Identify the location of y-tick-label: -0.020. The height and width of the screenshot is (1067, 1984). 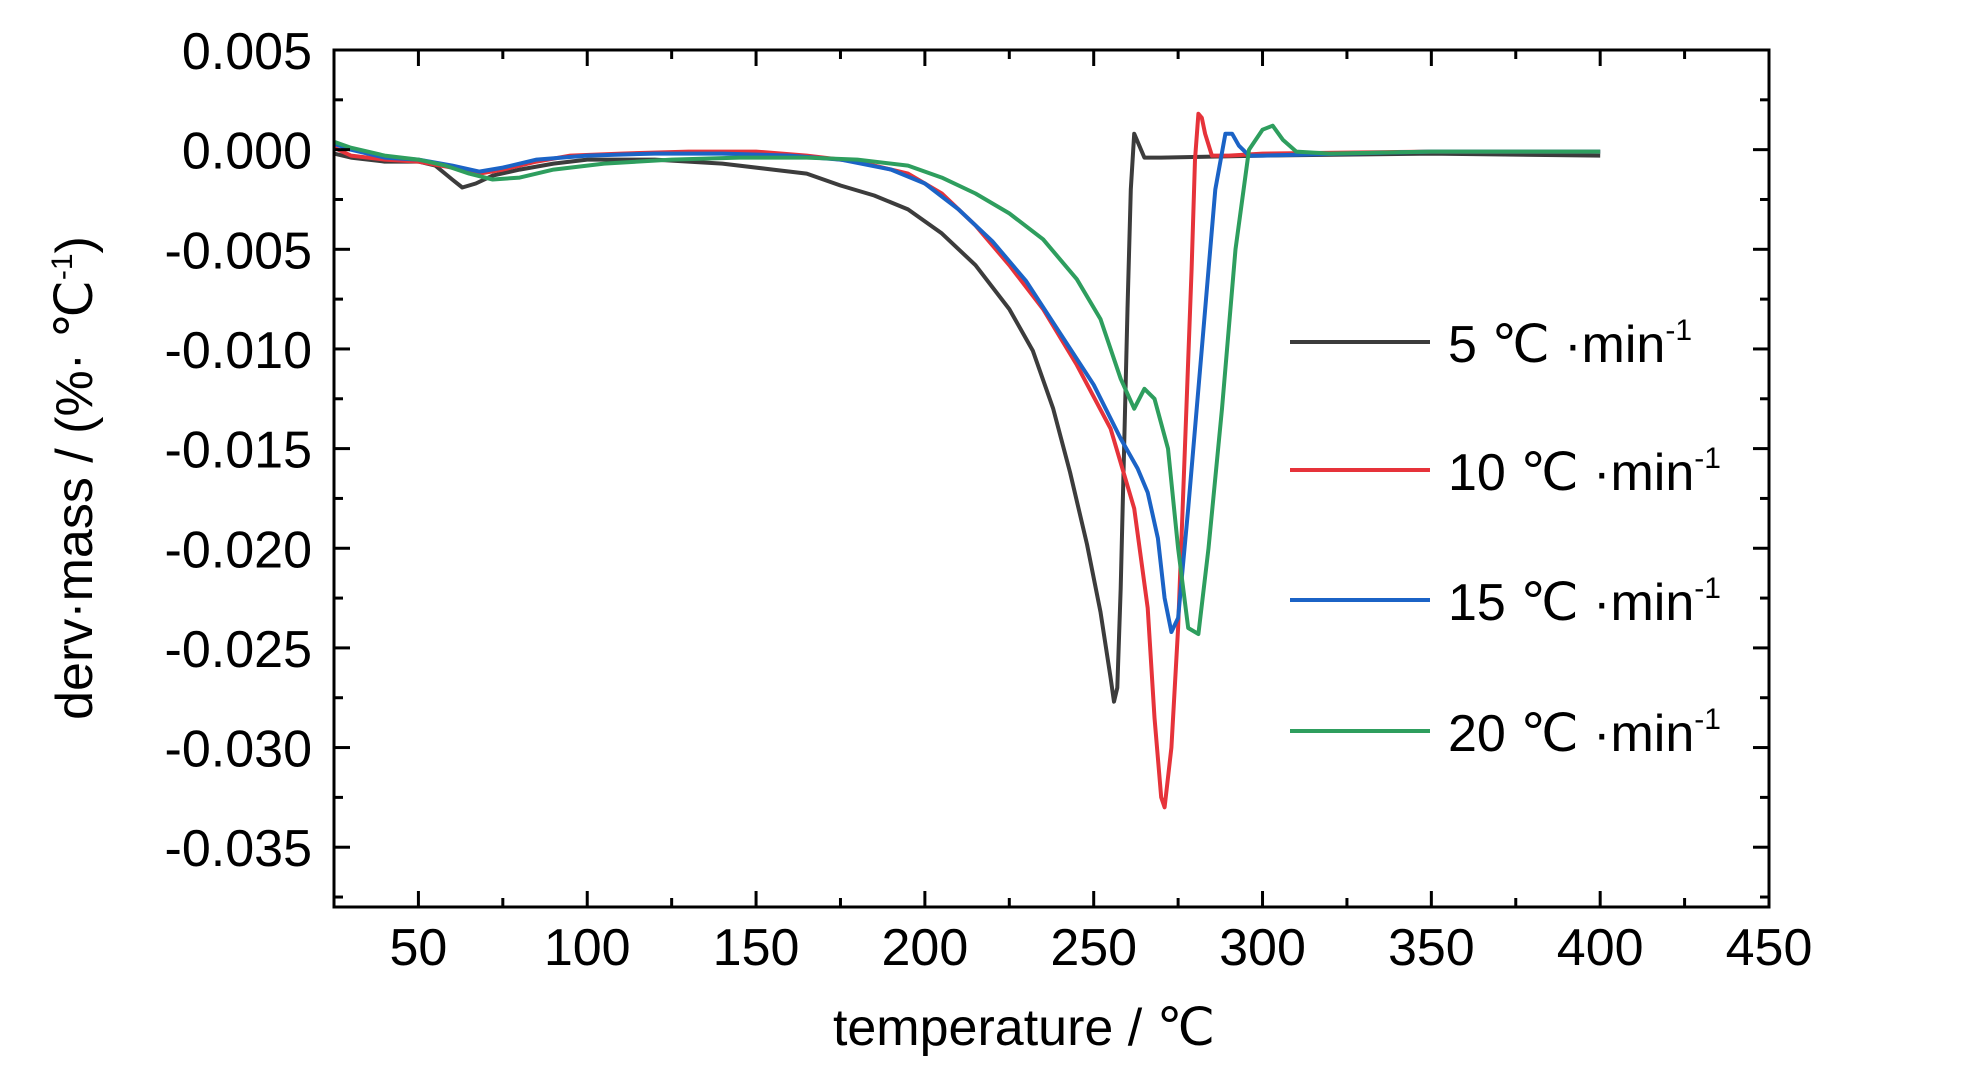
(238, 550).